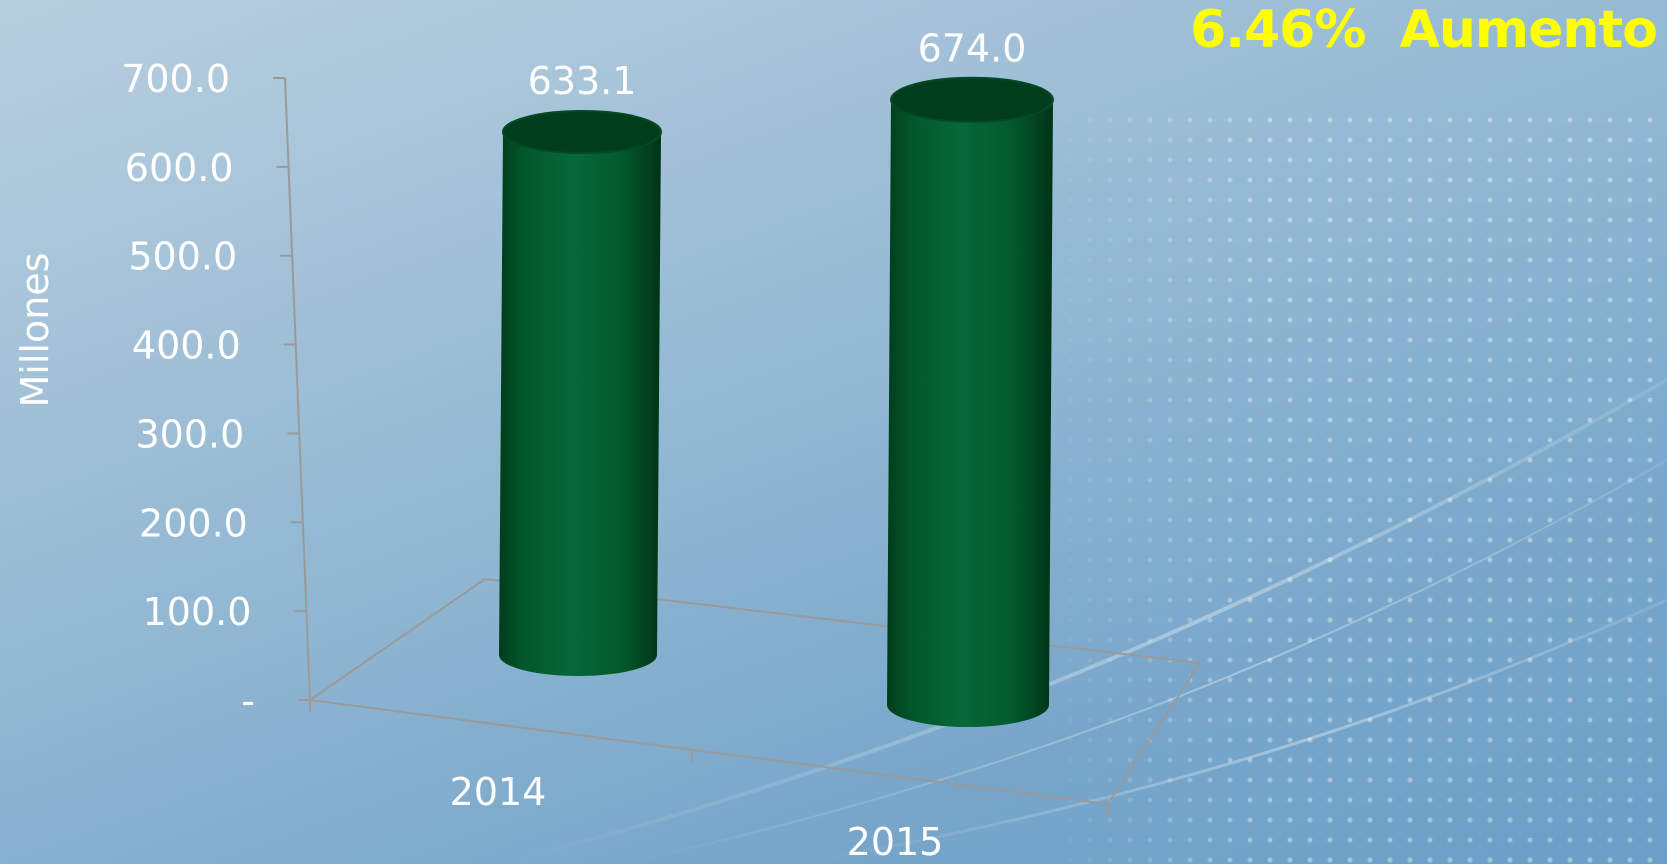 The width and height of the screenshot is (1667, 864). What do you see at coordinates (182, 257) in the screenshot?
I see `y-tick-label: 500.0` at bounding box center [182, 257].